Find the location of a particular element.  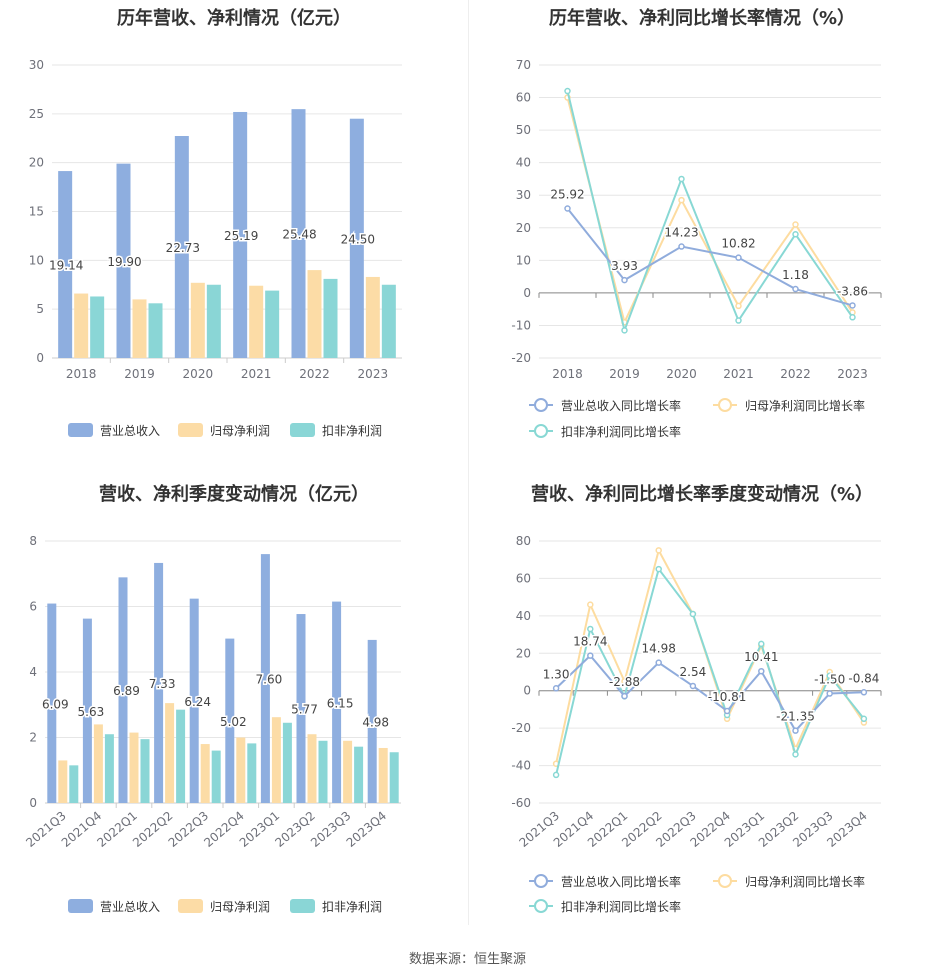

y-tick-label: -40 is located at coordinates (521, 766).